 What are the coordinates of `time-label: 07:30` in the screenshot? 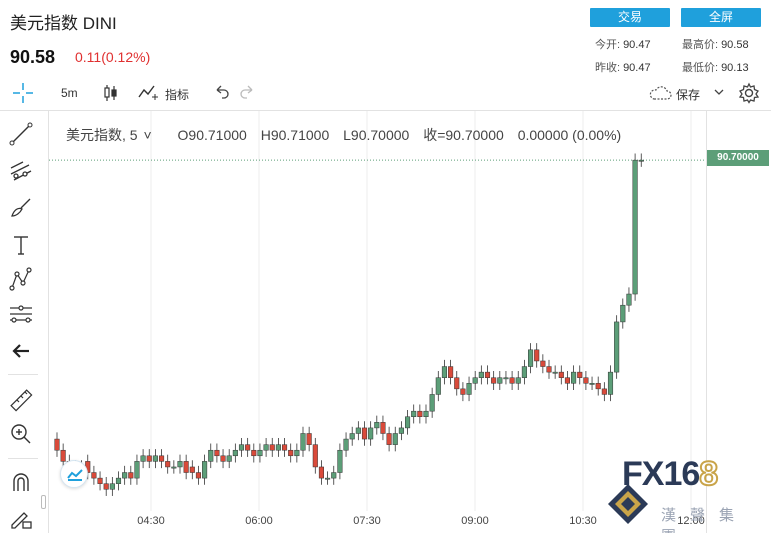 It's located at (367, 521).